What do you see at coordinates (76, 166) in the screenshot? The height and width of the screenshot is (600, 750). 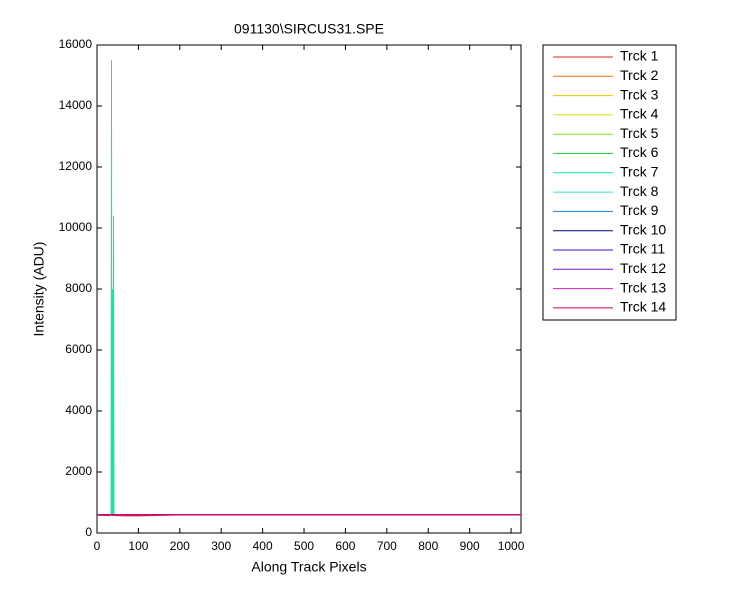 I see `y-tick-label: 12000` at bounding box center [76, 166].